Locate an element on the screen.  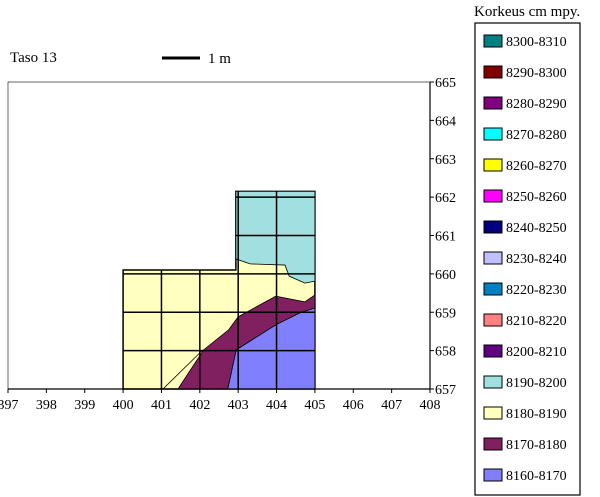
legend-label: 8270-8280 is located at coordinates (536, 135).